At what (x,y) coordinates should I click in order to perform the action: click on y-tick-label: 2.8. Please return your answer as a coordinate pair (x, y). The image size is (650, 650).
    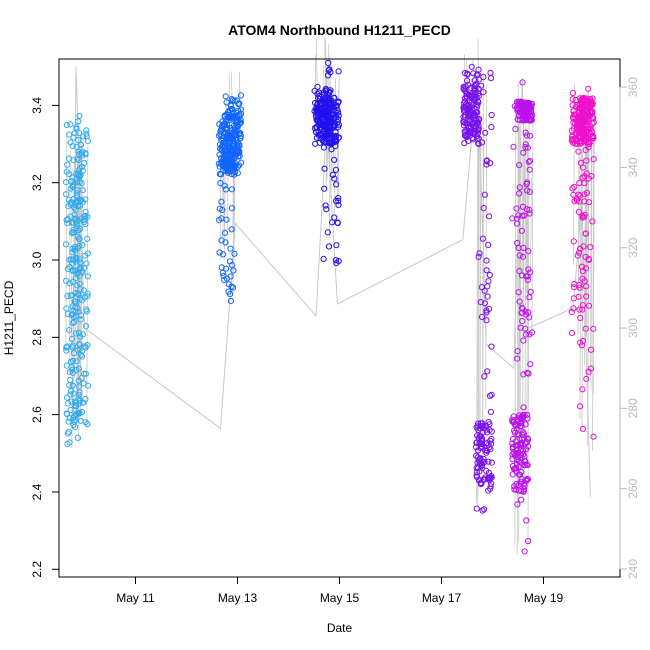
    Looking at the image, I should click on (37, 337).